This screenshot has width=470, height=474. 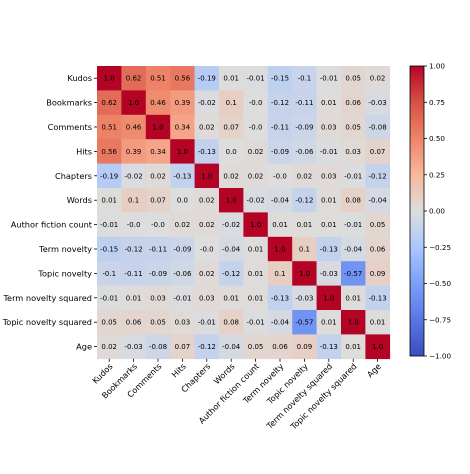 I want to click on colorbar-tick-label: 1.00, so click(x=437, y=66).